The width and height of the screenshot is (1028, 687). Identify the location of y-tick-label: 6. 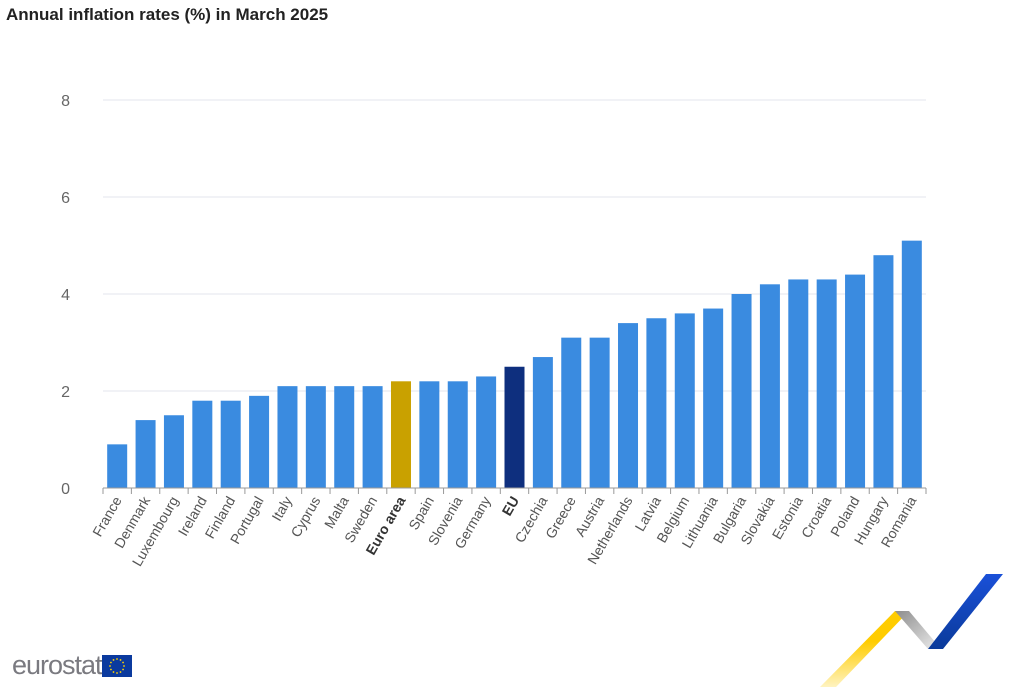
(65, 198).